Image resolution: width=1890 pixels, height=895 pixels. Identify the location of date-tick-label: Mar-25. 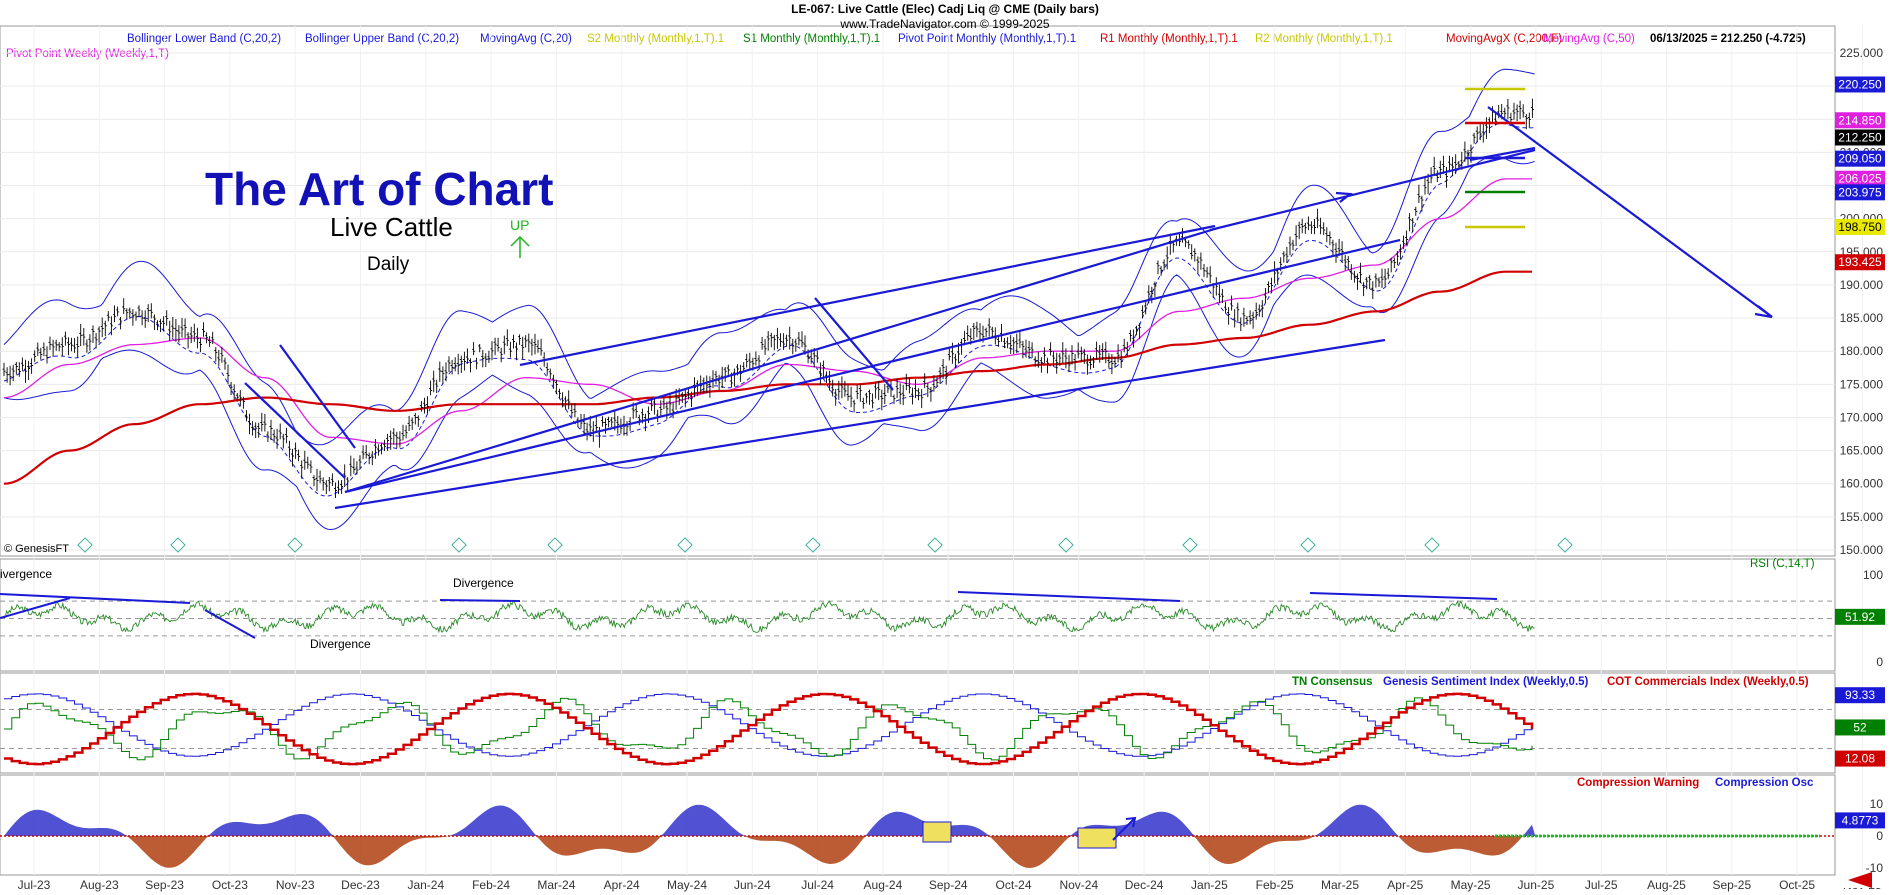
(1340, 885).